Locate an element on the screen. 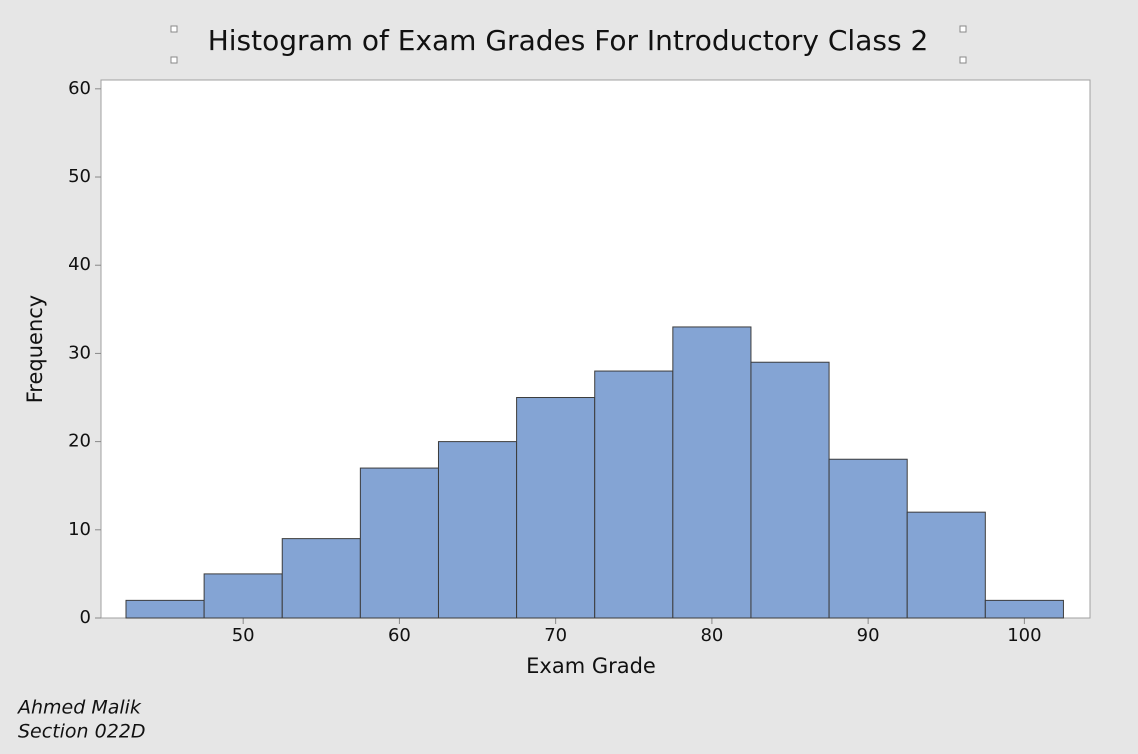 This screenshot has height=754, width=1138. x-tick-label: 70 is located at coordinates (555, 635).